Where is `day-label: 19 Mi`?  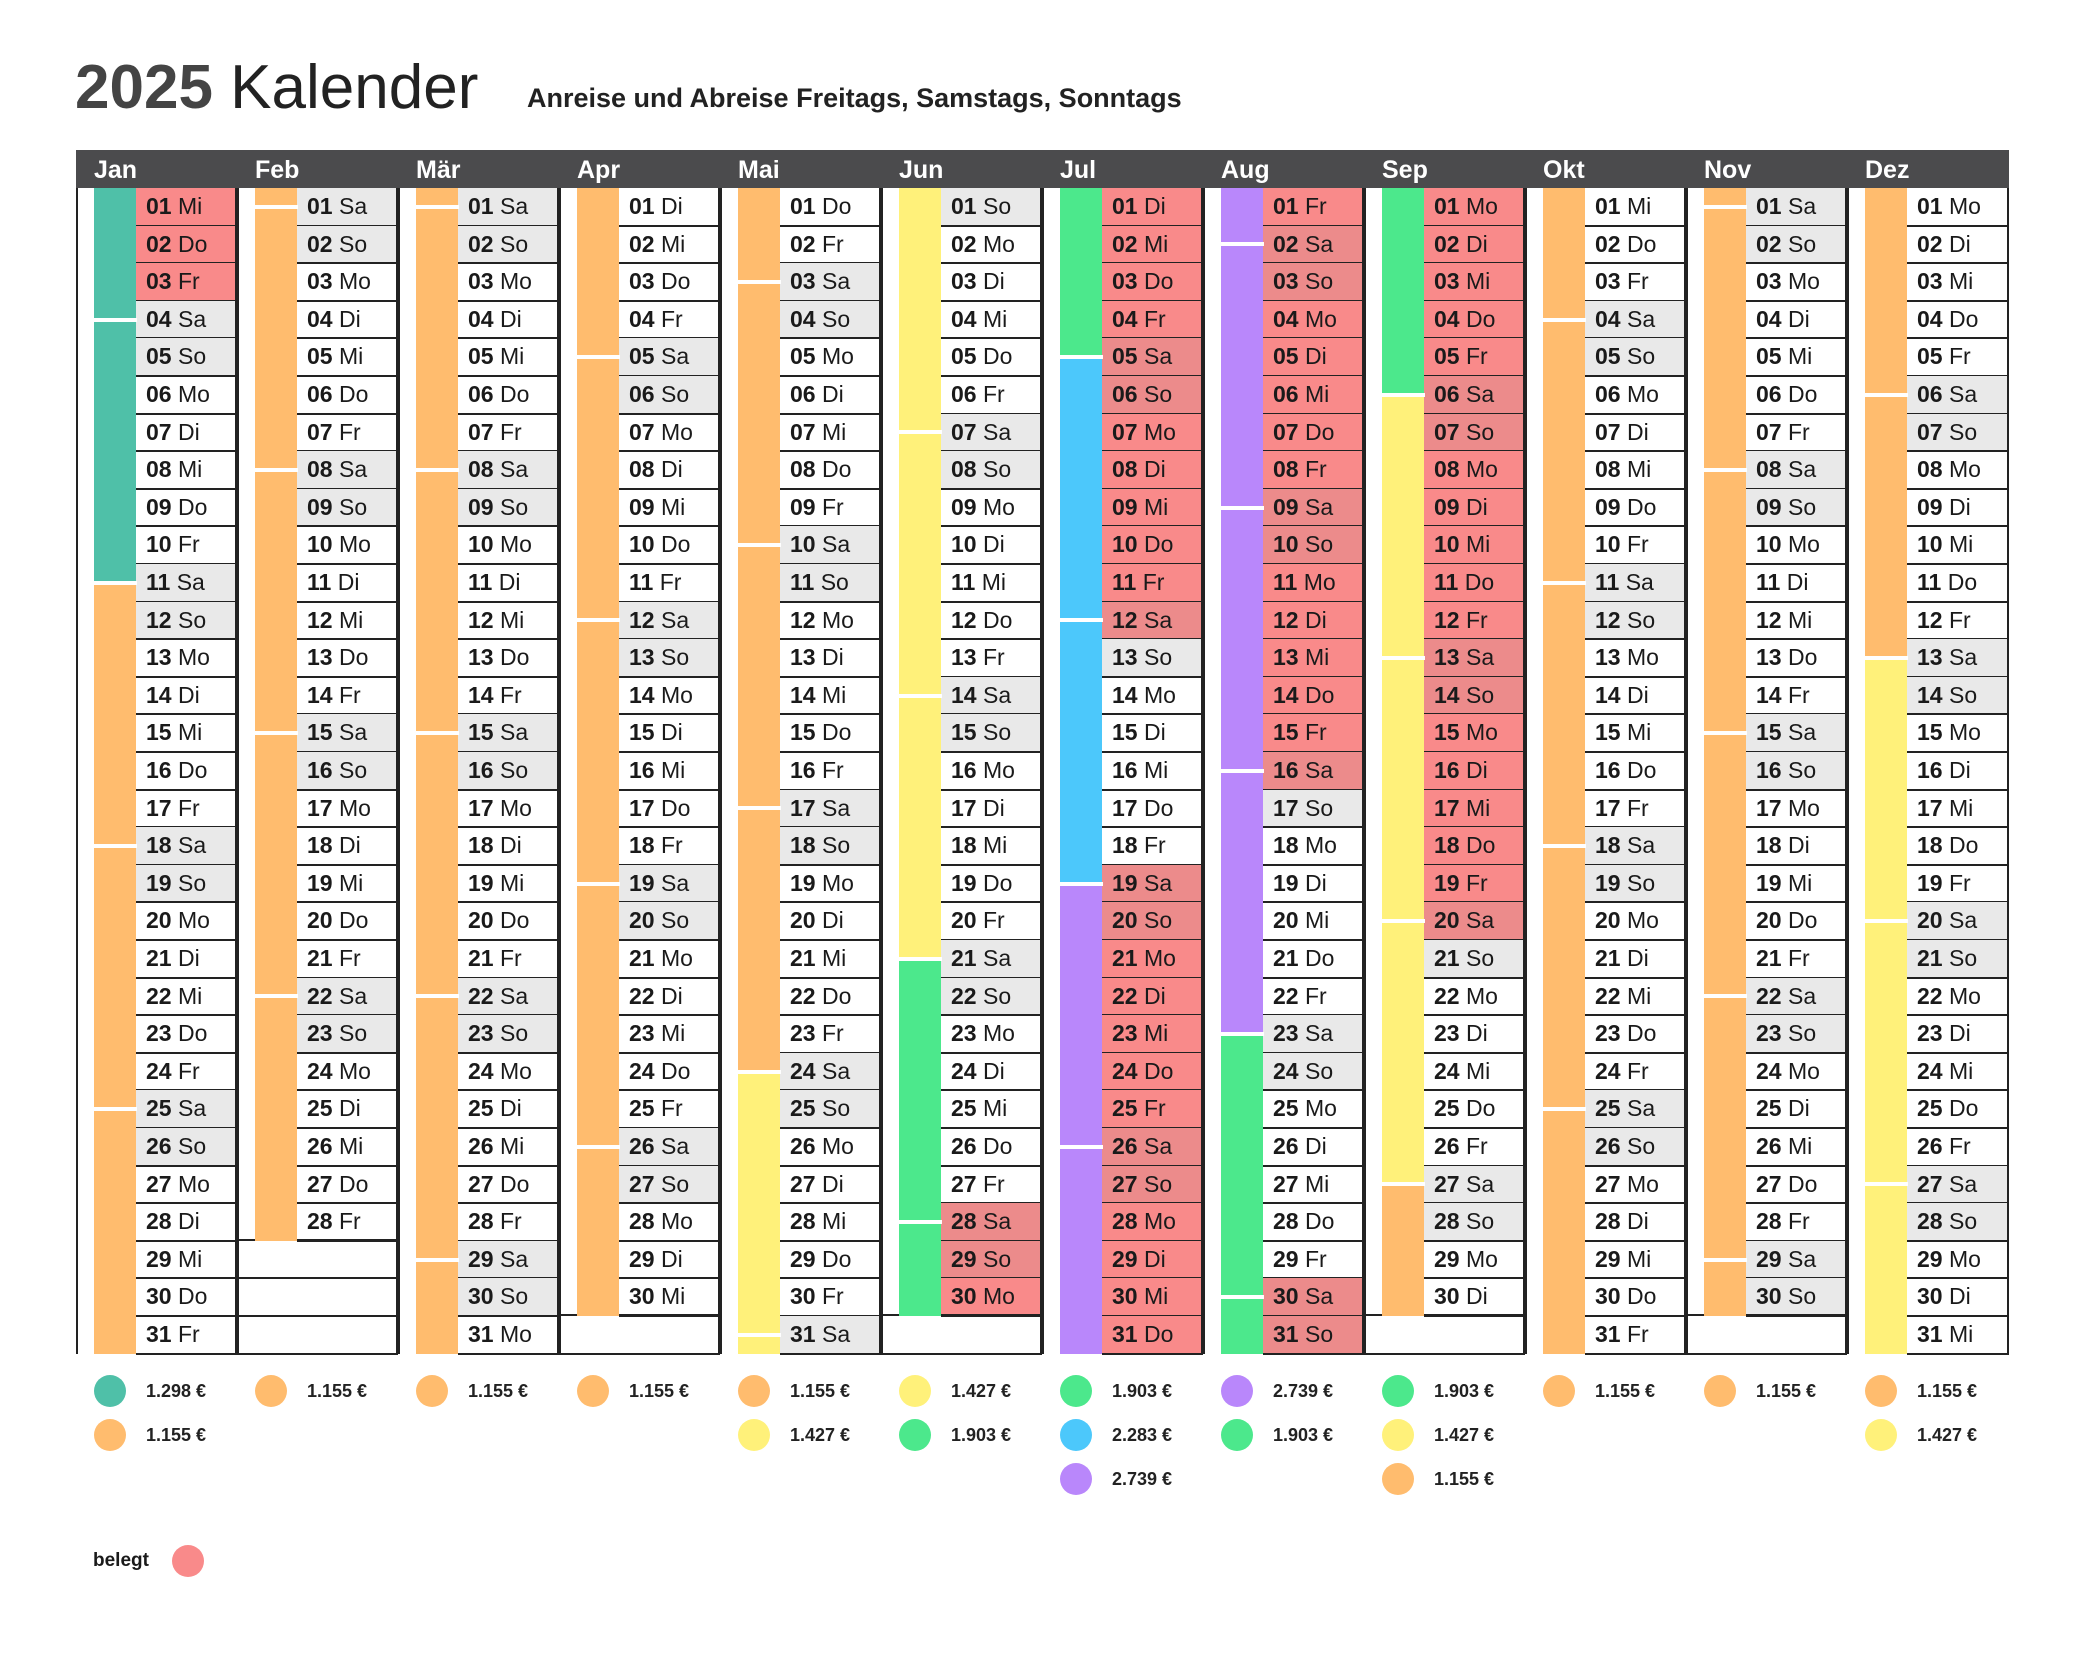 day-label: 19 Mi is located at coordinates (496, 883).